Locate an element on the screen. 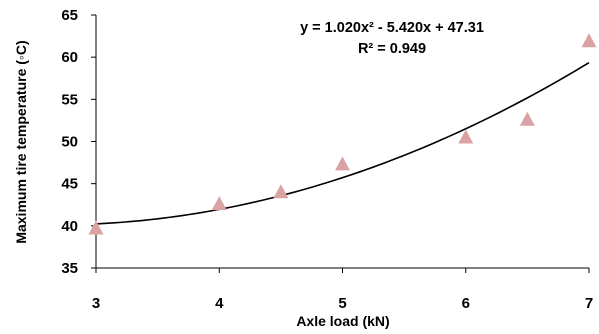  x-tick-label: 3 is located at coordinates (96, 303).